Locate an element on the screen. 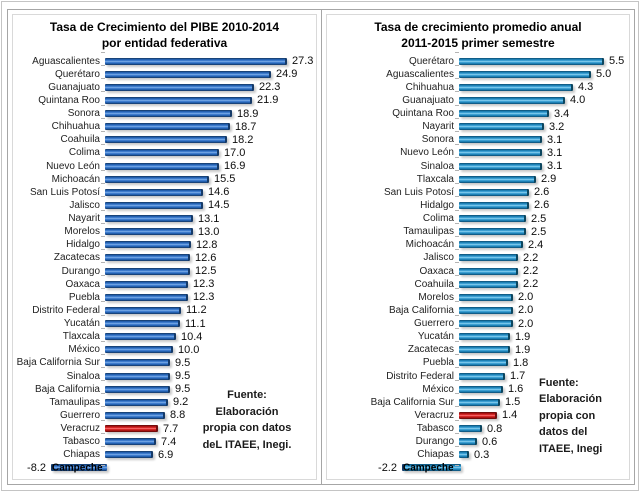  chart-row: Aguascalientes 5.0 is located at coordinates (478, 72).